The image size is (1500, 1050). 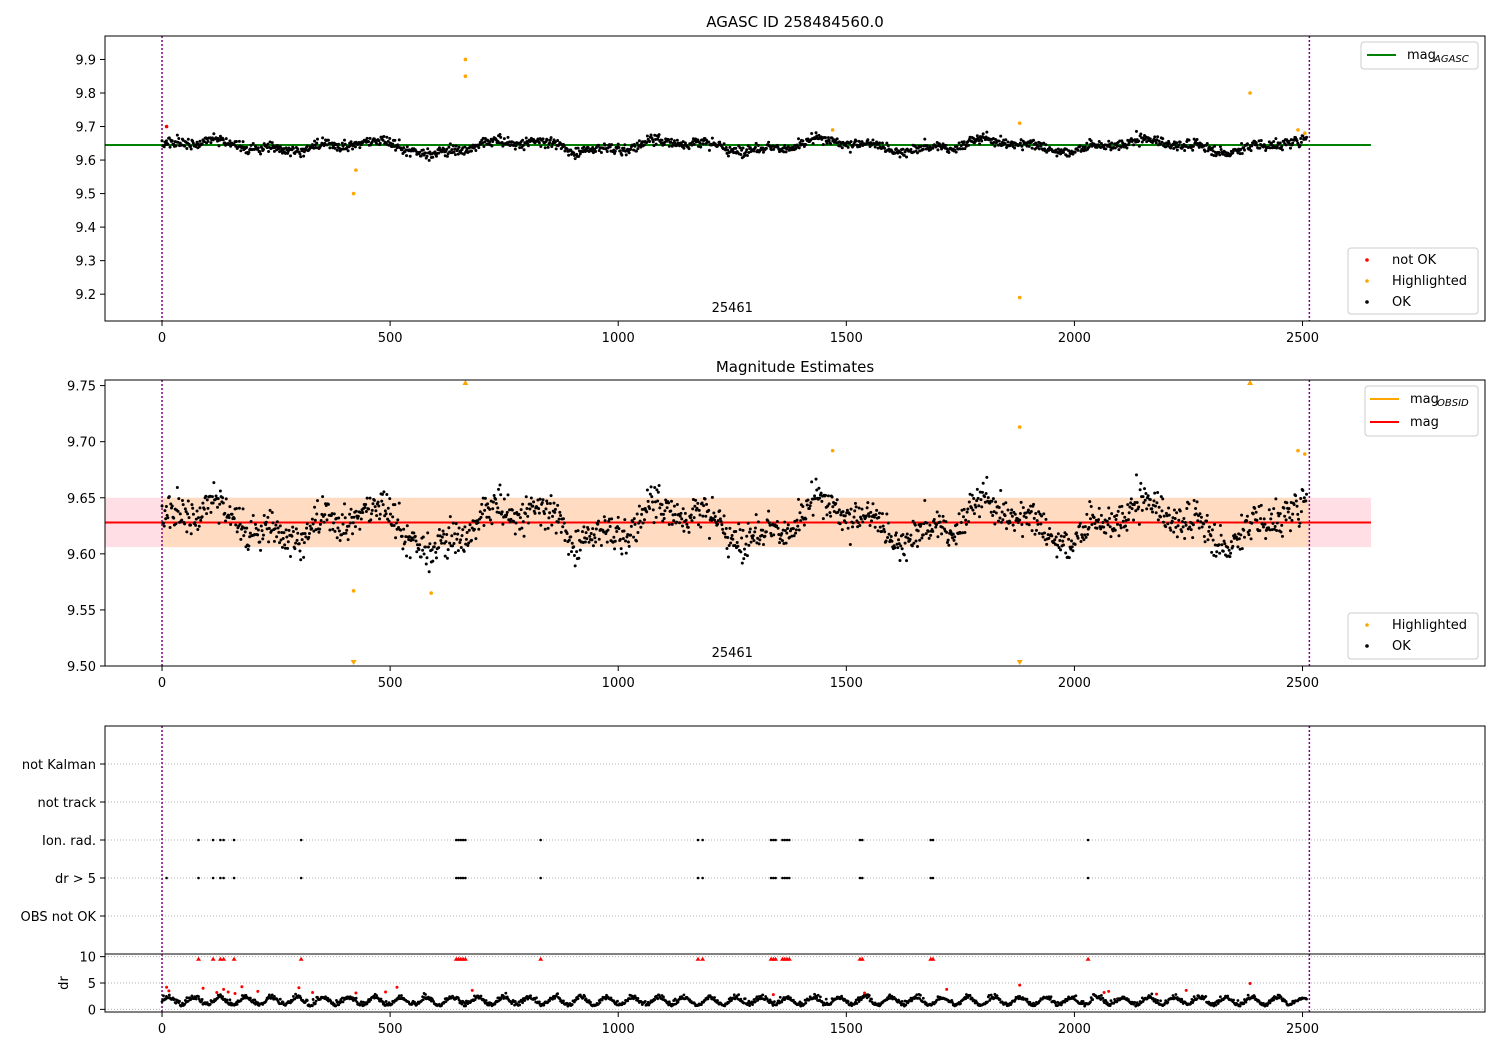 What do you see at coordinates (81, 387) in the screenshot?
I see `estimates-ytick-label: 9.75` at bounding box center [81, 387].